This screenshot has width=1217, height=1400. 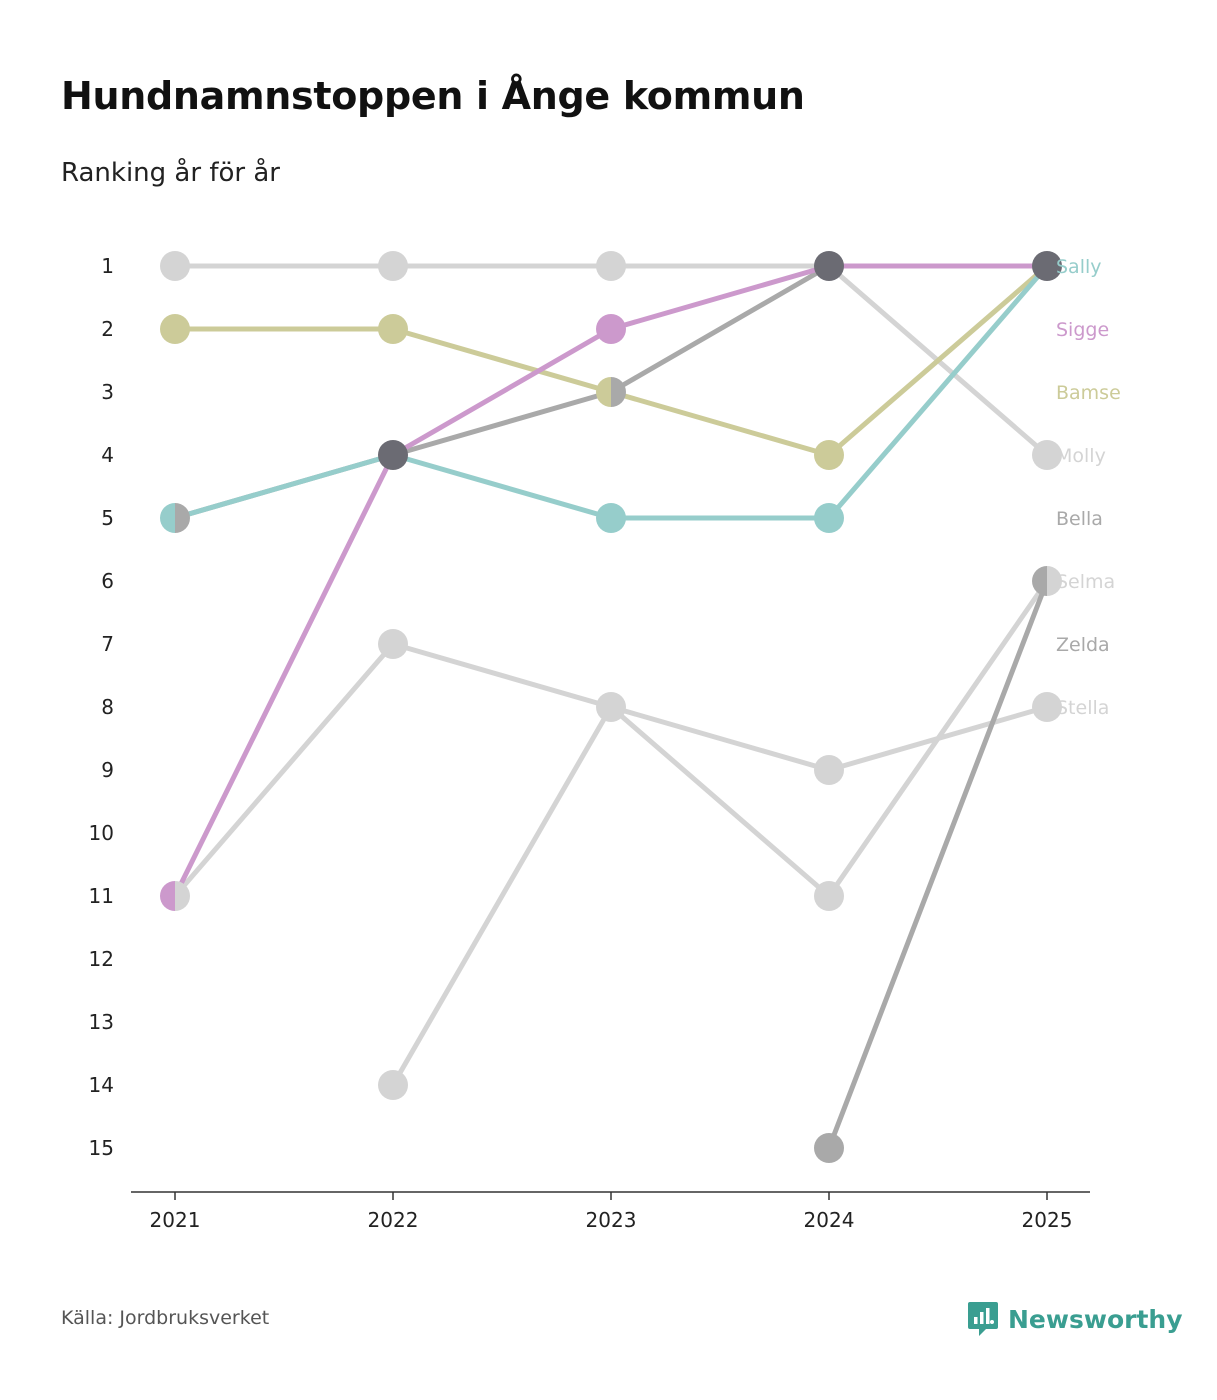 What do you see at coordinates (107, 770) in the screenshot?
I see `y-tick-label: 9` at bounding box center [107, 770].